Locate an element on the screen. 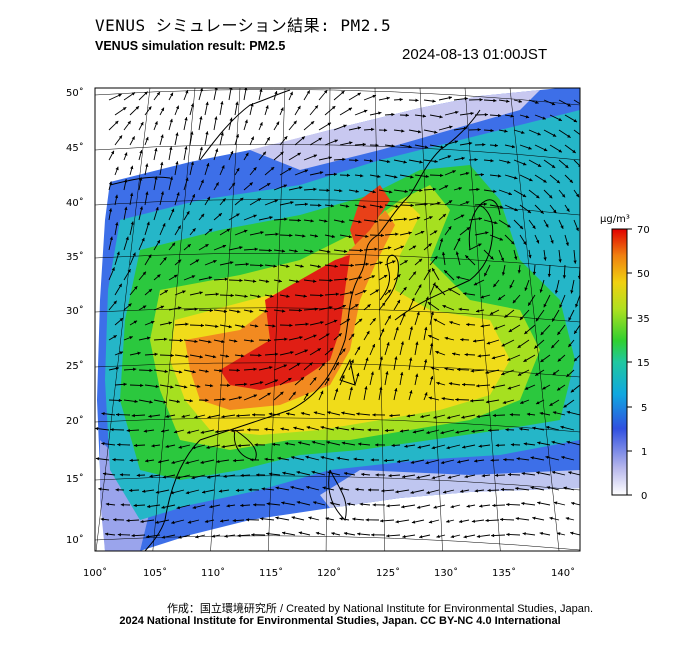 The height and width of the screenshot is (649, 700). colorbar-label-50: 50 is located at coordinates (643, 274).